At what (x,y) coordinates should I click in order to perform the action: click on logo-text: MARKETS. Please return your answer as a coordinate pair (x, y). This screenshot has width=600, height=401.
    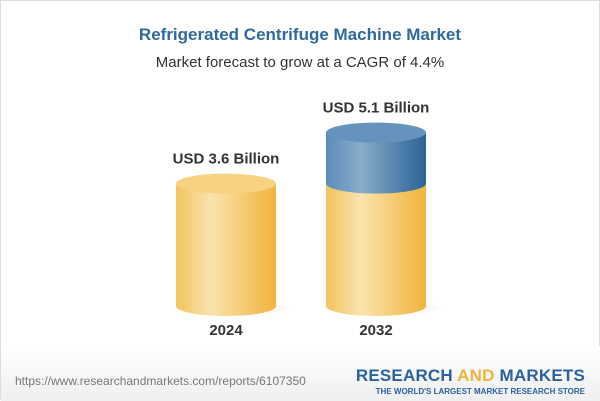
    Looking at the image, I should click on (539, 375).